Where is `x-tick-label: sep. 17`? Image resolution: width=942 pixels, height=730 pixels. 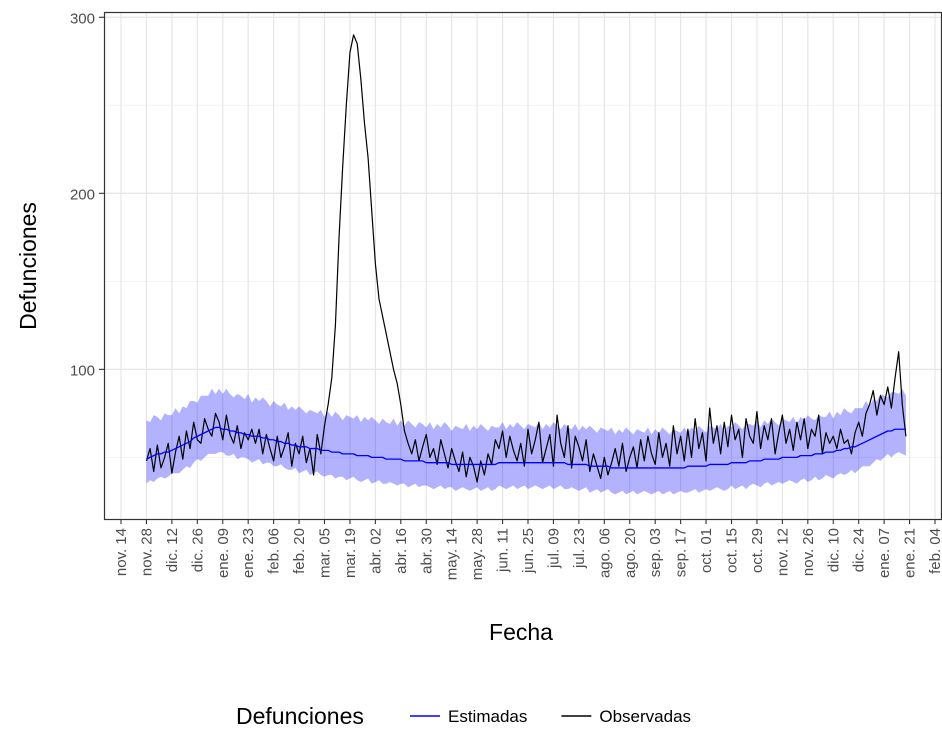
x-tick-label: sep. 17 is located at coordinates (681, 552).